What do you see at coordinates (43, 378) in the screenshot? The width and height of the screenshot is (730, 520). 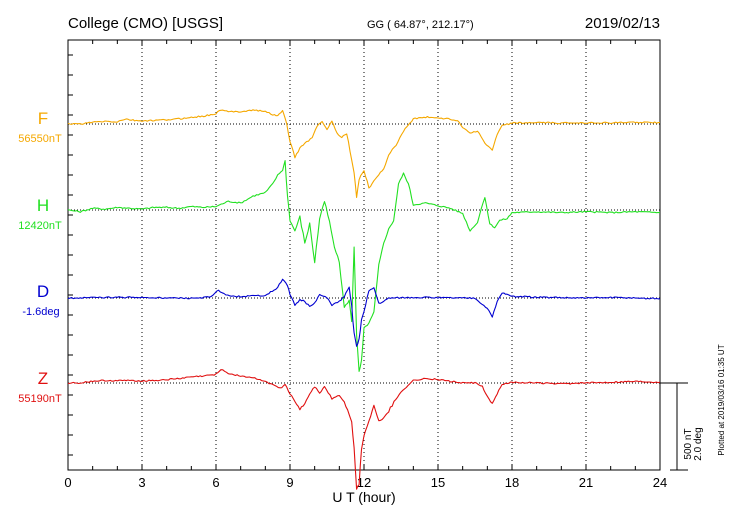 I see `channel-label-z: Z` at bounding box center [43, 378].